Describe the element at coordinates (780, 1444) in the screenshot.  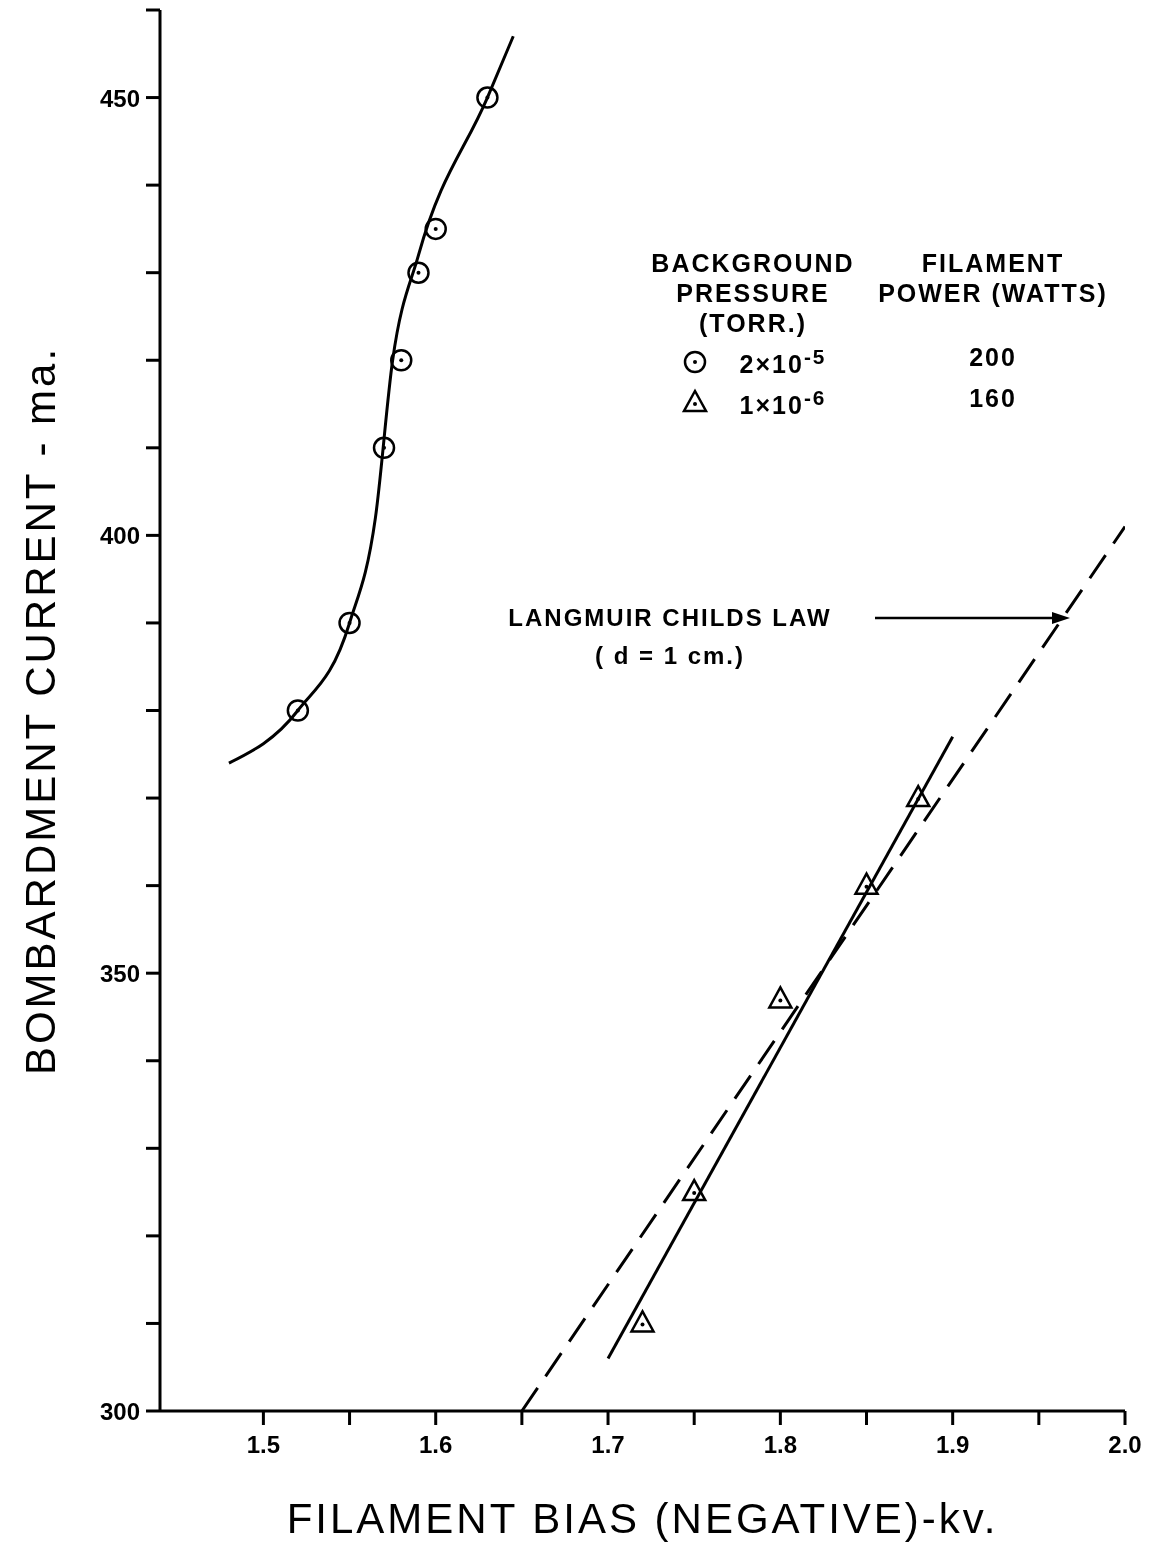
I see `x-tick-label: 1.8` at that location.